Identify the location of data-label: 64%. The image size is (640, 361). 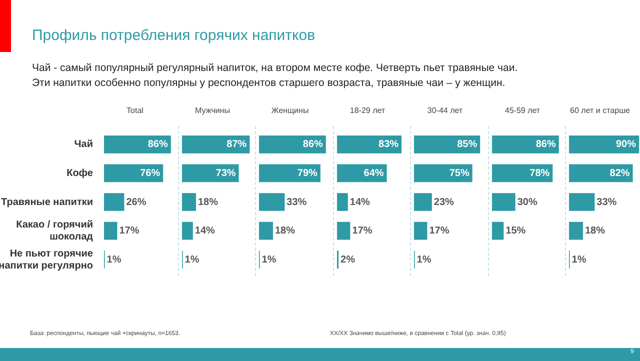
(373, 173).